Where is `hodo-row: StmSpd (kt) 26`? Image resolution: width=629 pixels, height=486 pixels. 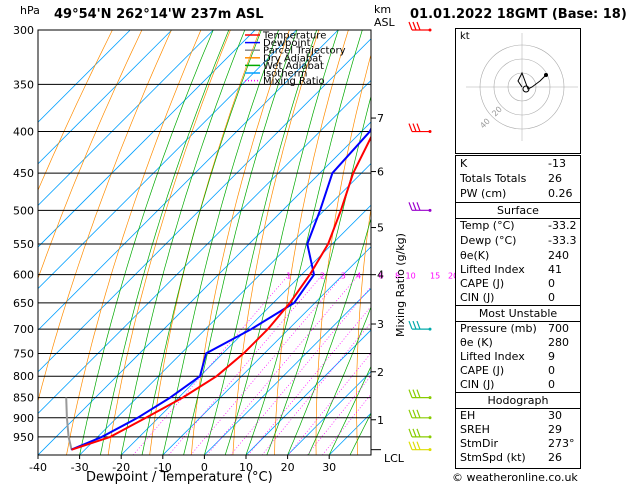
hodo-row: StmSpd (kt) 26 is located at coordinates (518, 458).